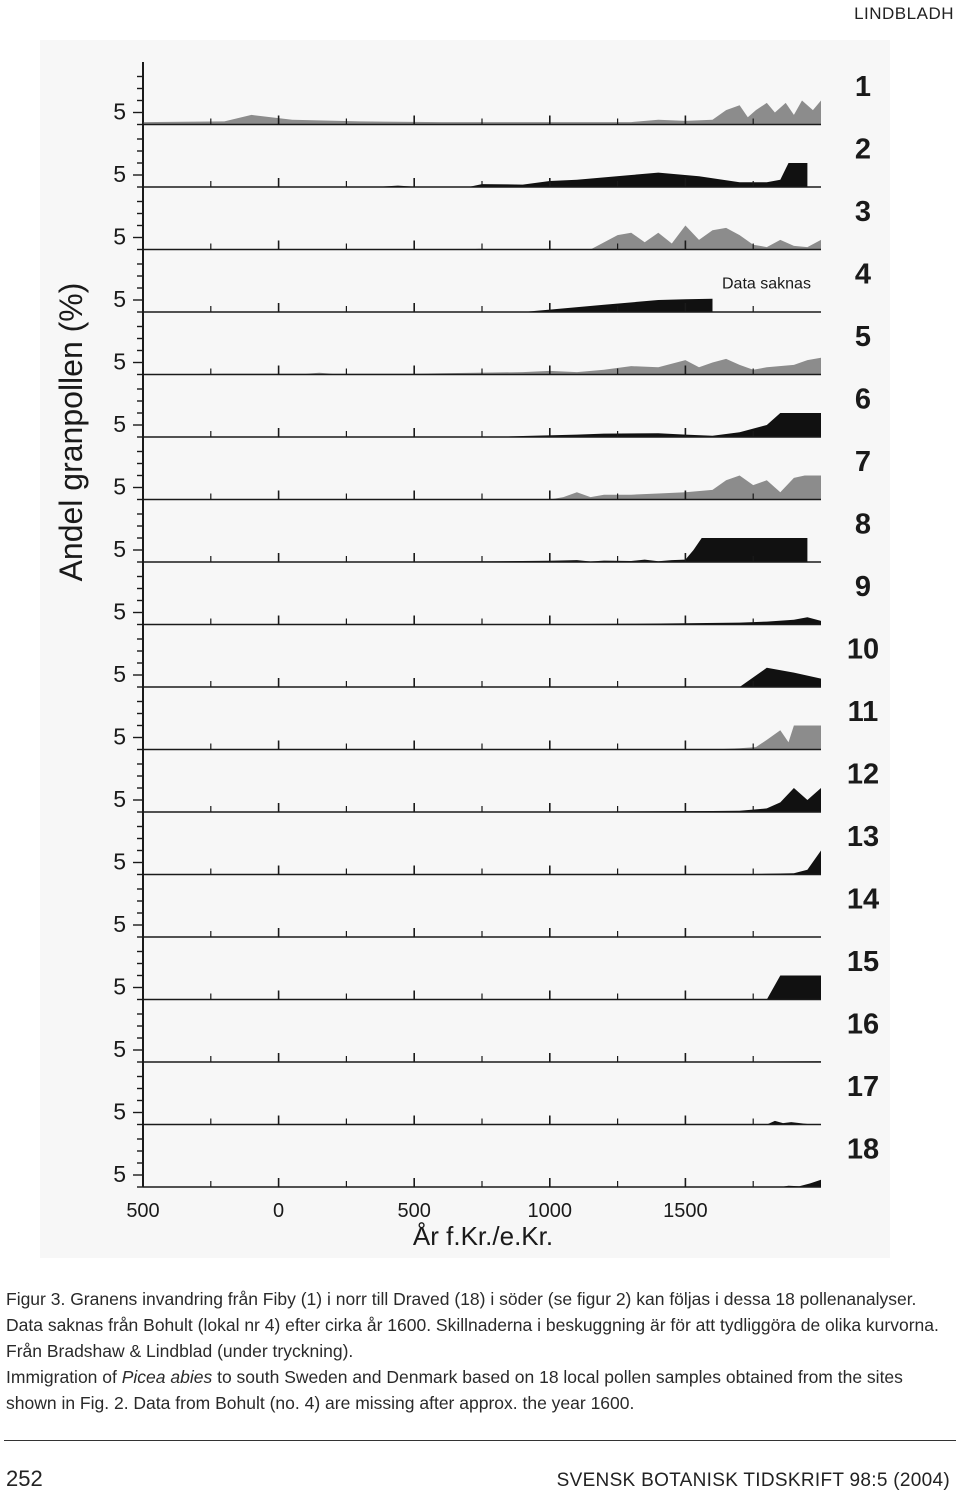 Image resolution: width=960 pixels, height=1495 pixels. I want to click on site-number-label: 8, so click(863, 525).